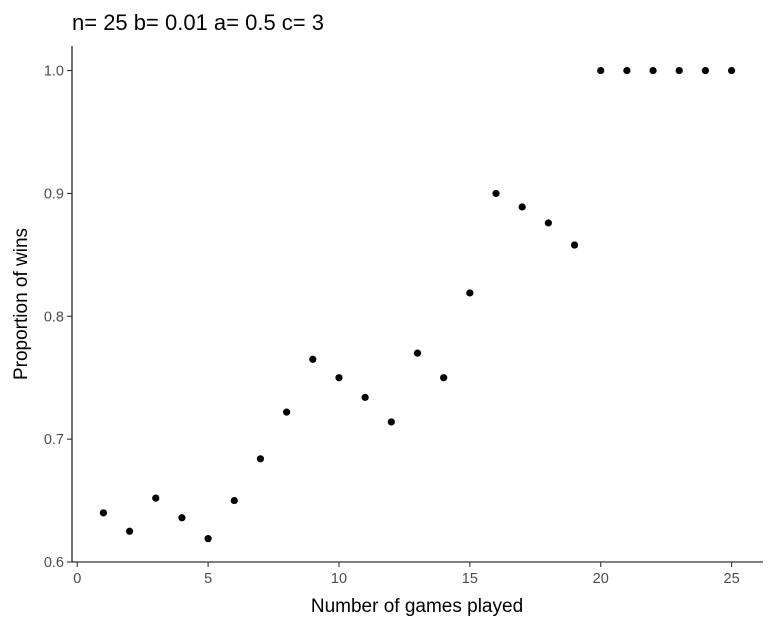  I want to click on x-tick-label: 25, so click(732, 579).